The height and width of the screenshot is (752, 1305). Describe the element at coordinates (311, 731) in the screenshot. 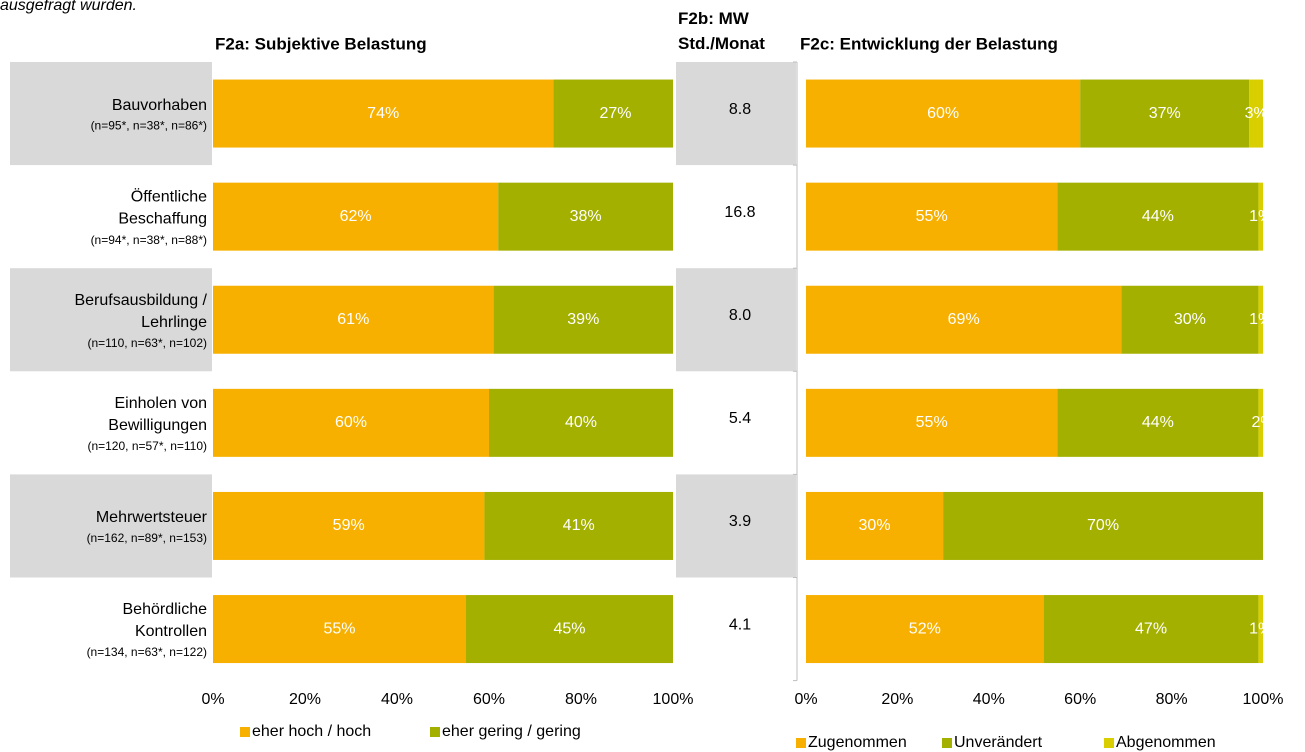

I see `legend-label: eher hoch / hoch` at that location.